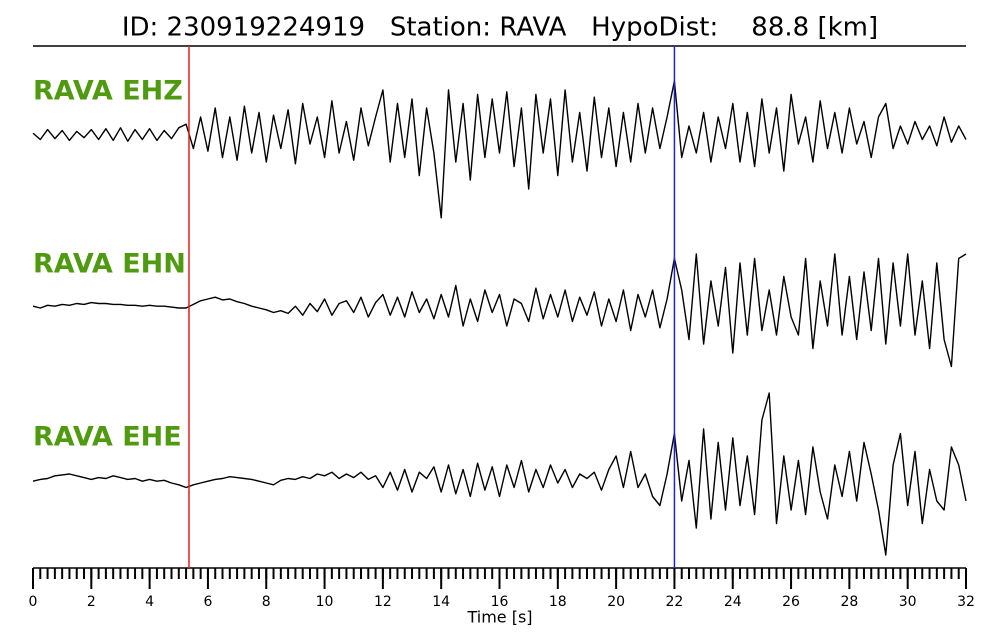  What do you see at coordinates (107, 437) in the screenshot?
I see `trace-label: RAVA EHE` at bounding box center [107, 437].